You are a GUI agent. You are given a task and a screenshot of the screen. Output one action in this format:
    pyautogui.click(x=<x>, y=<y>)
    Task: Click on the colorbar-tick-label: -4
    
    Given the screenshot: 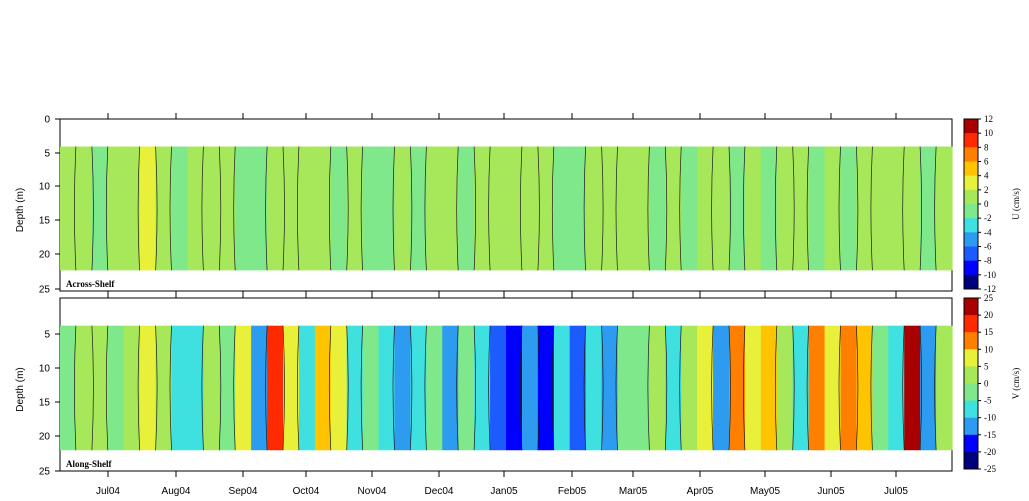 What is the action you would take?
    pyautogui.click(x=988, y=232)
    